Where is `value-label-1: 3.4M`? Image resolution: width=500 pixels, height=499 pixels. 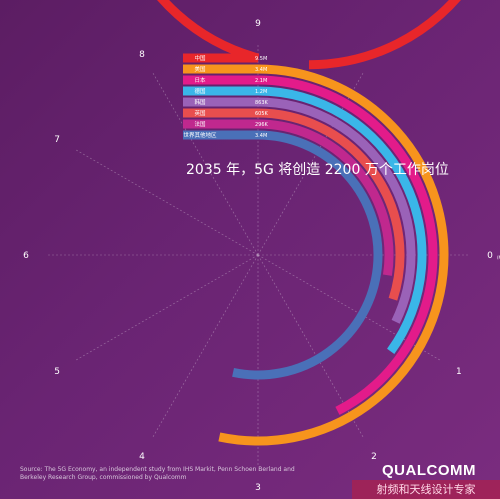 value-label-1: 3.4M is located at coordinates (261, 70).